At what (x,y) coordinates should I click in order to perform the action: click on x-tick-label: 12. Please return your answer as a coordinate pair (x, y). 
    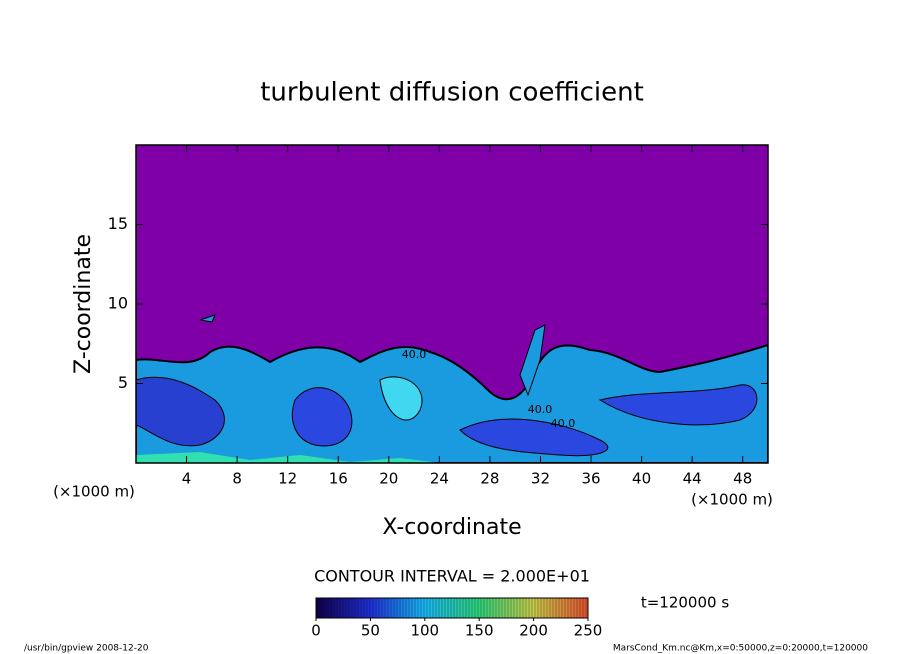
    Looking at the image, I should click on (287, 479).